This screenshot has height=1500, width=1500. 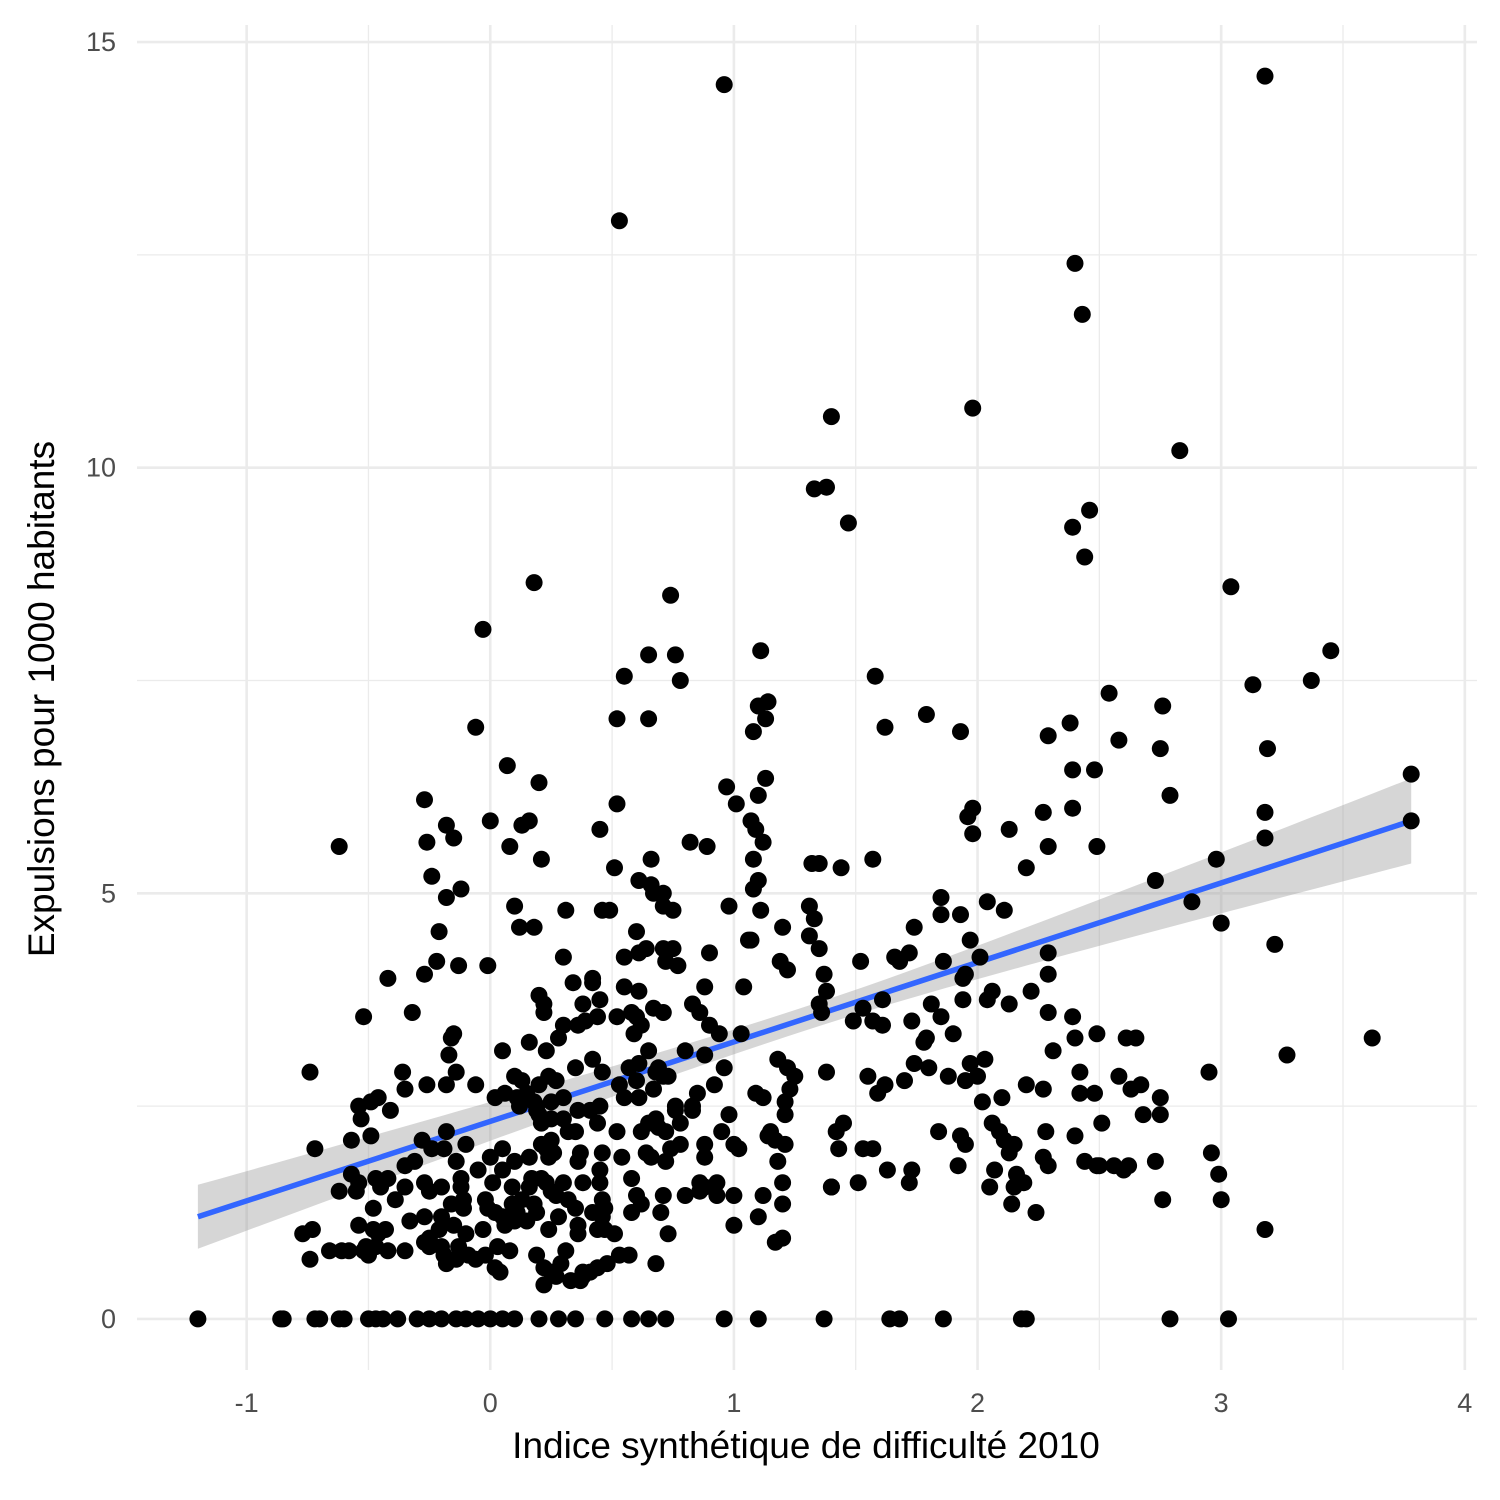 I want to click on x-tick-label: -1, so click(x=247, y=1403).